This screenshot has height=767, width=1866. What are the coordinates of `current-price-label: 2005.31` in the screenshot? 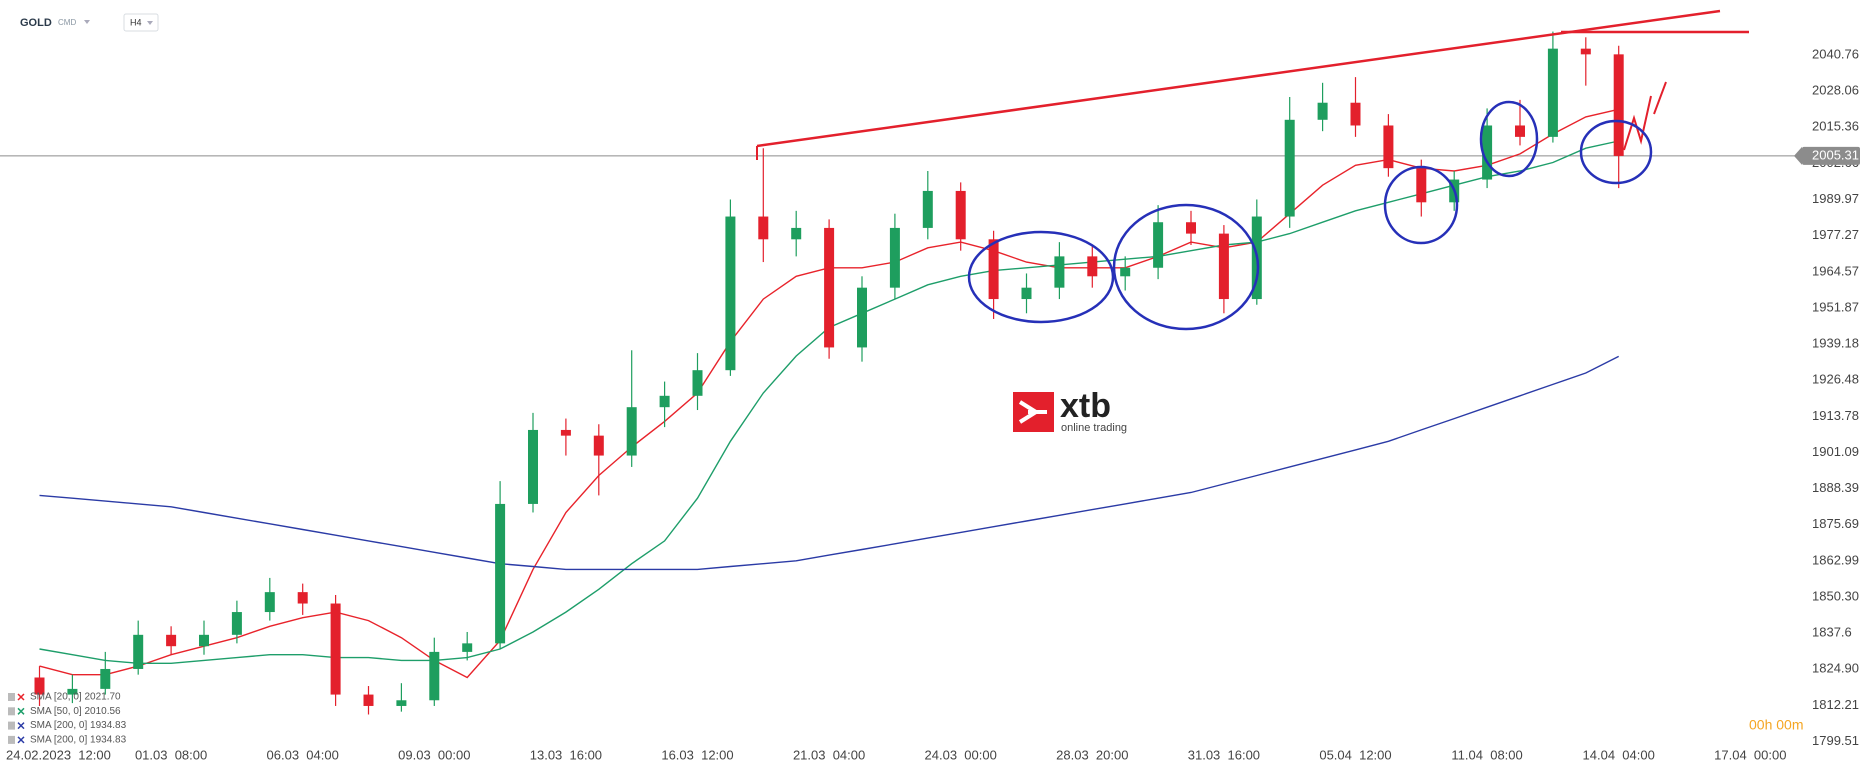 It's located at (1835, 154).